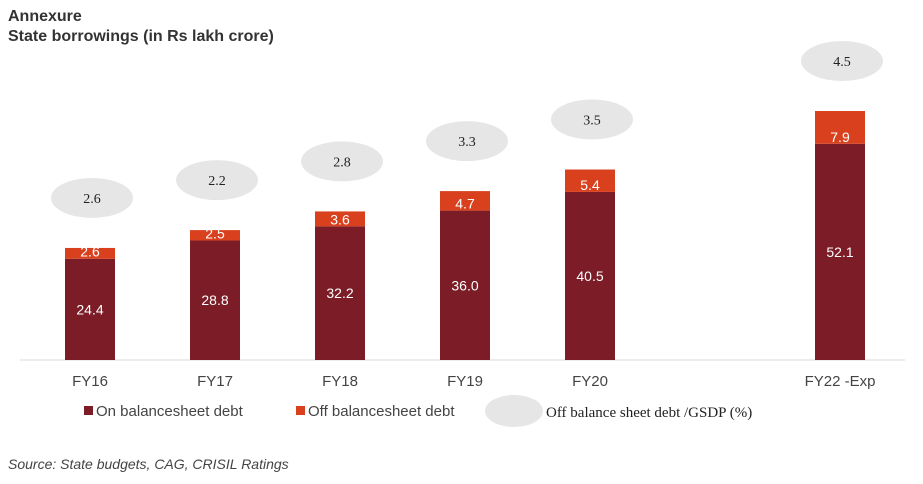  Describe the element at coordinates (141, 36) in the screenshot. I see `chart-subtitle: State borrowings (in Rs lakh crore)` at that location.